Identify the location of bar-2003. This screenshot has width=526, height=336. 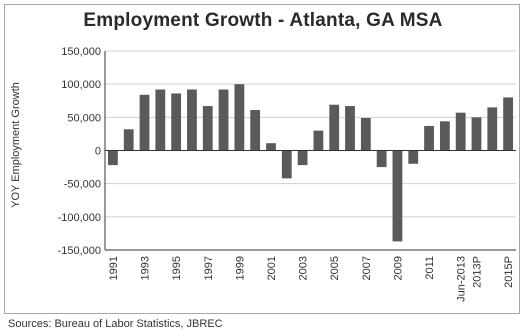
(302, 158).